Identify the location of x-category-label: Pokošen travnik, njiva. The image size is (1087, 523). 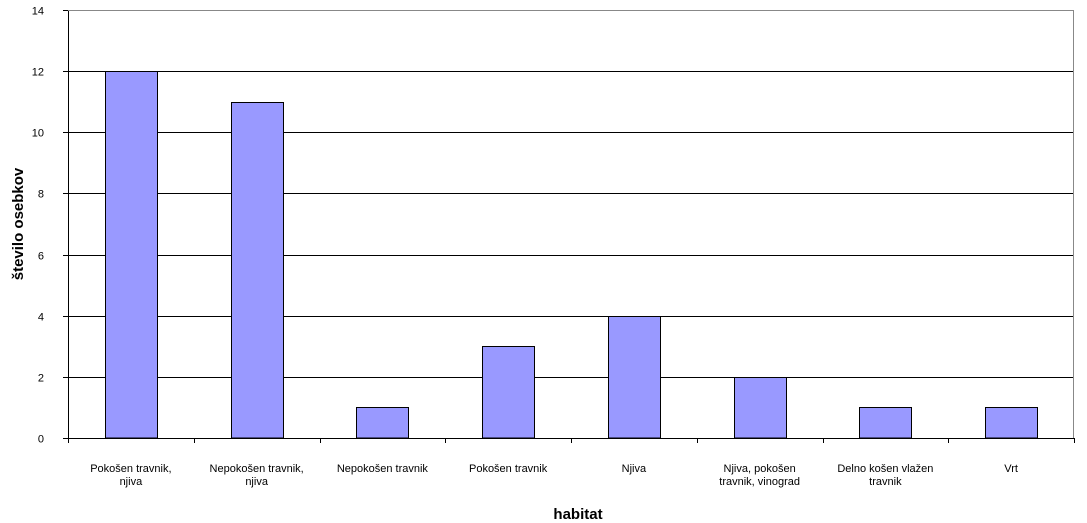
(130, 475).